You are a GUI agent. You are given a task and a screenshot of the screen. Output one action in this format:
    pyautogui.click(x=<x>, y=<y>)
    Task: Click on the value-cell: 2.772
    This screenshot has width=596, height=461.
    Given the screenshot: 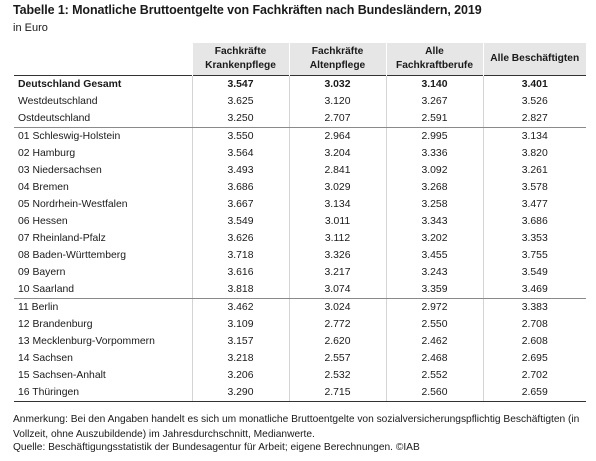 What is the action you would take?
    pyautogui.click(x=337, y=324)
    